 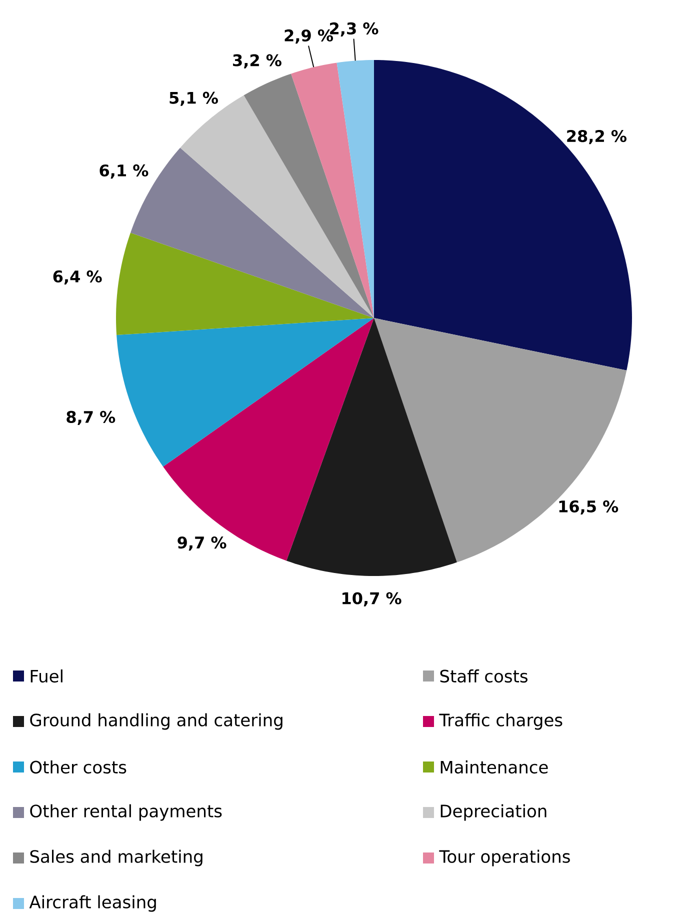 I want to click on data-label: 16,5 %, so click(x=588, y=507).